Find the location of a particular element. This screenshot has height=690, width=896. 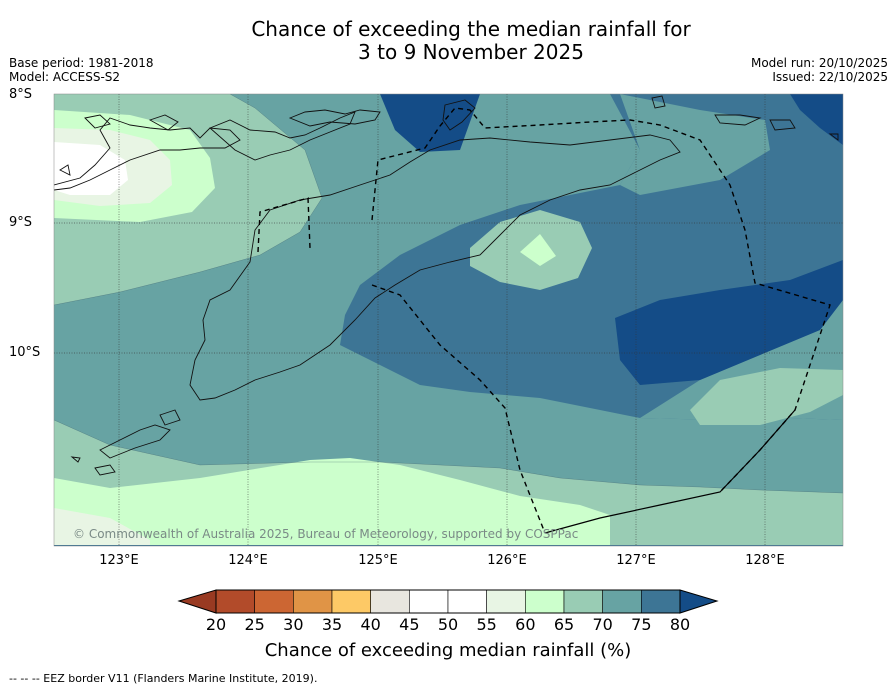

colorbar-tick-label: 65 is located at coordinates (564, 624).